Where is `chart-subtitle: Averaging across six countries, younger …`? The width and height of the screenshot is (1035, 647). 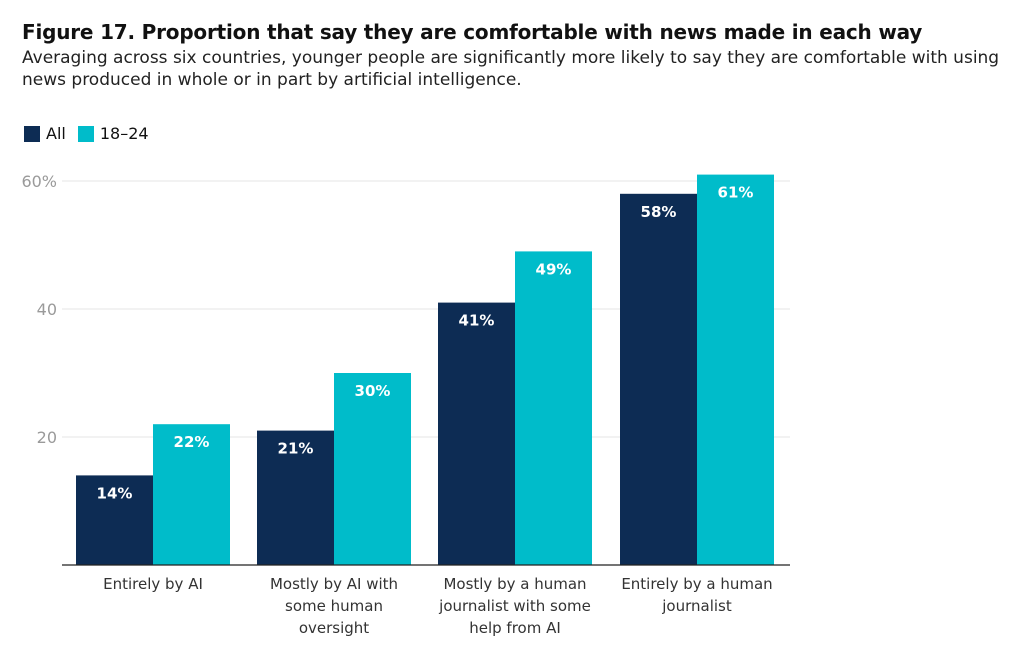
chart-subtitle: Averaging across six countries, younger … is located at coordinates (511, 69).